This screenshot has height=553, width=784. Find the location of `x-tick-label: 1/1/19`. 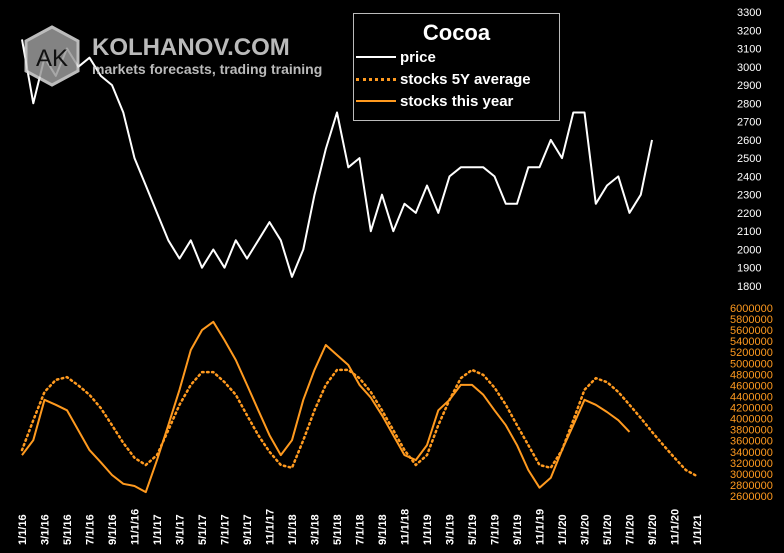

x-tick-label: 1/1/19 is located at coordinates (428, 529).